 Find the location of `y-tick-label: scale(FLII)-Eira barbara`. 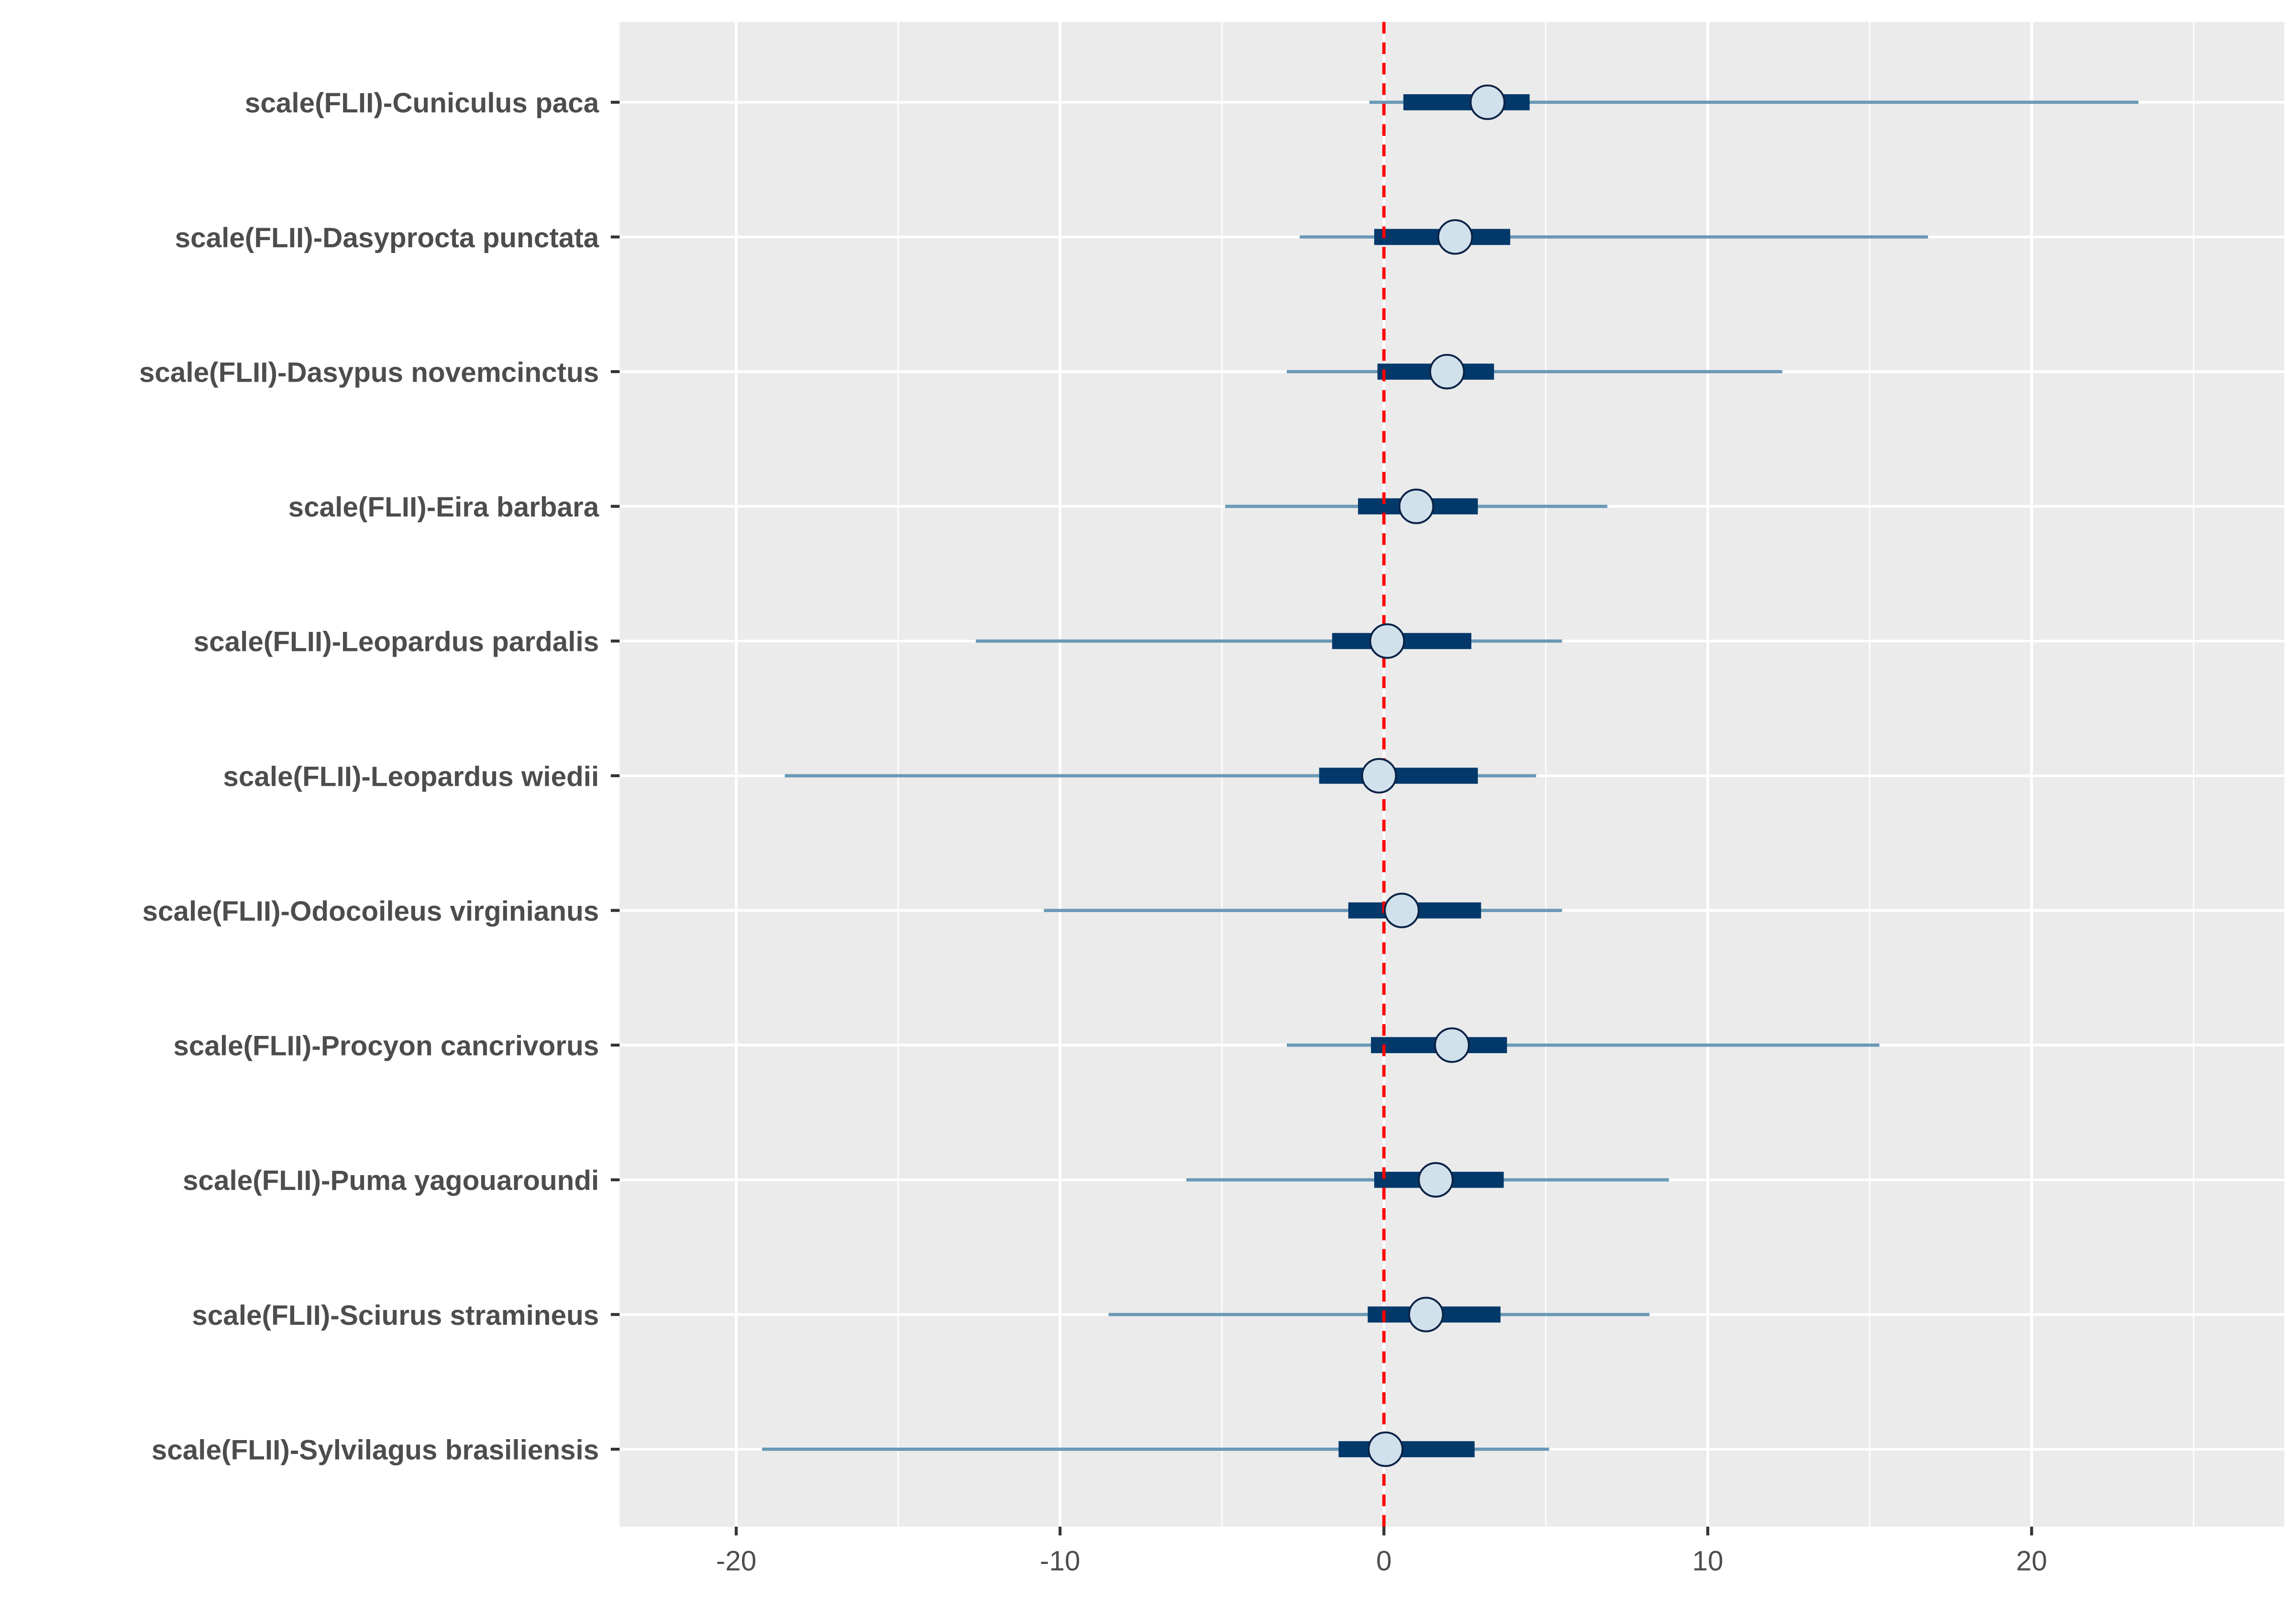

y-tick-label: scale(FLII)-Eira barbara is located at coordinates (444, 507).